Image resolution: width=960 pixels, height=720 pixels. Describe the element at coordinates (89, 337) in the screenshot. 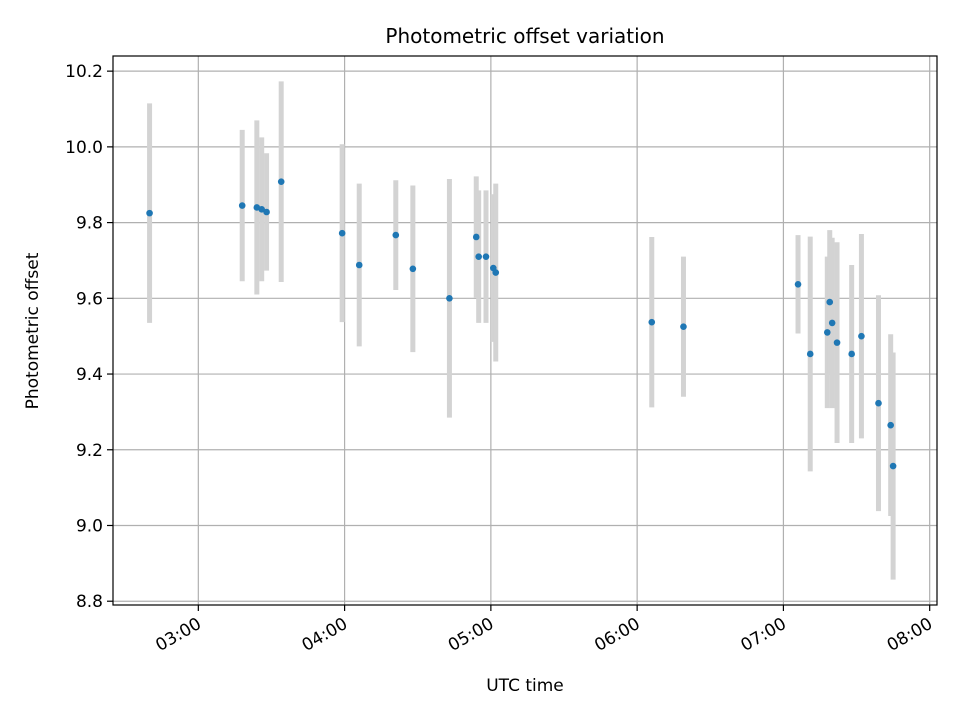

I see `y-axis: 8.8 9.0 9.2 9.4 9.6 9.8 10.0 10.2` at that location.